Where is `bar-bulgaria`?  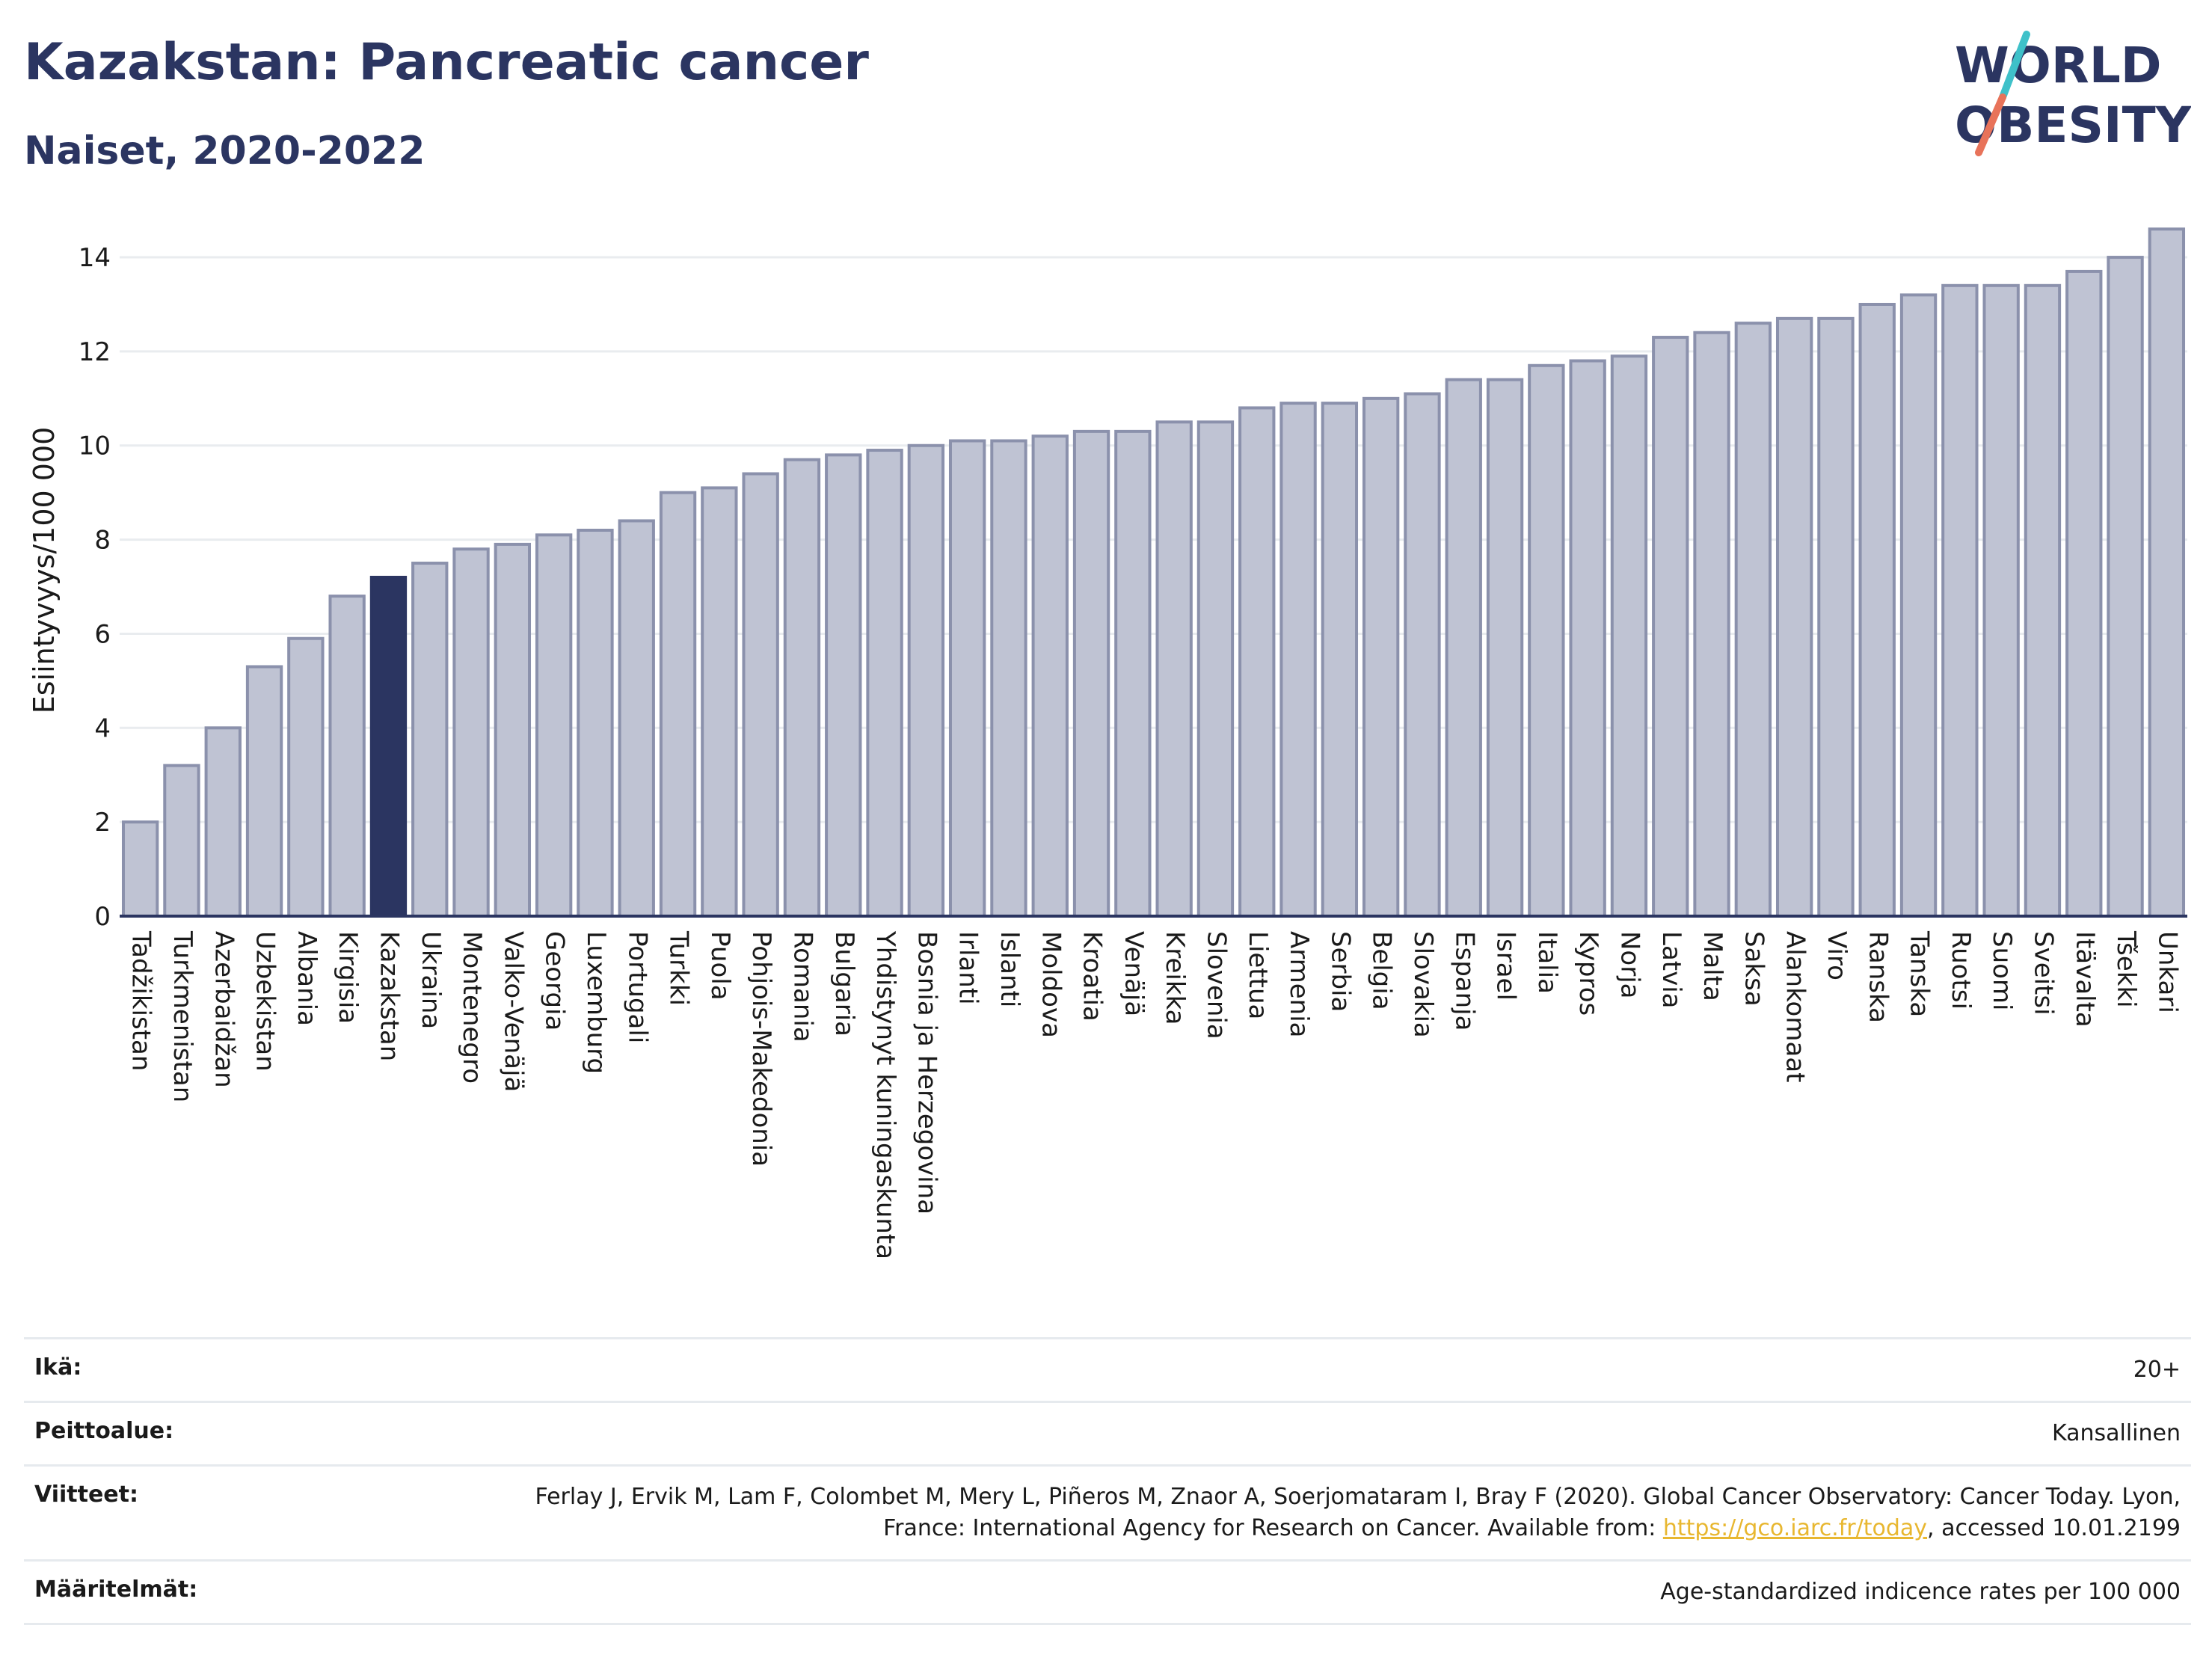 bar-bulgaria is located at coordinates (843, 685).